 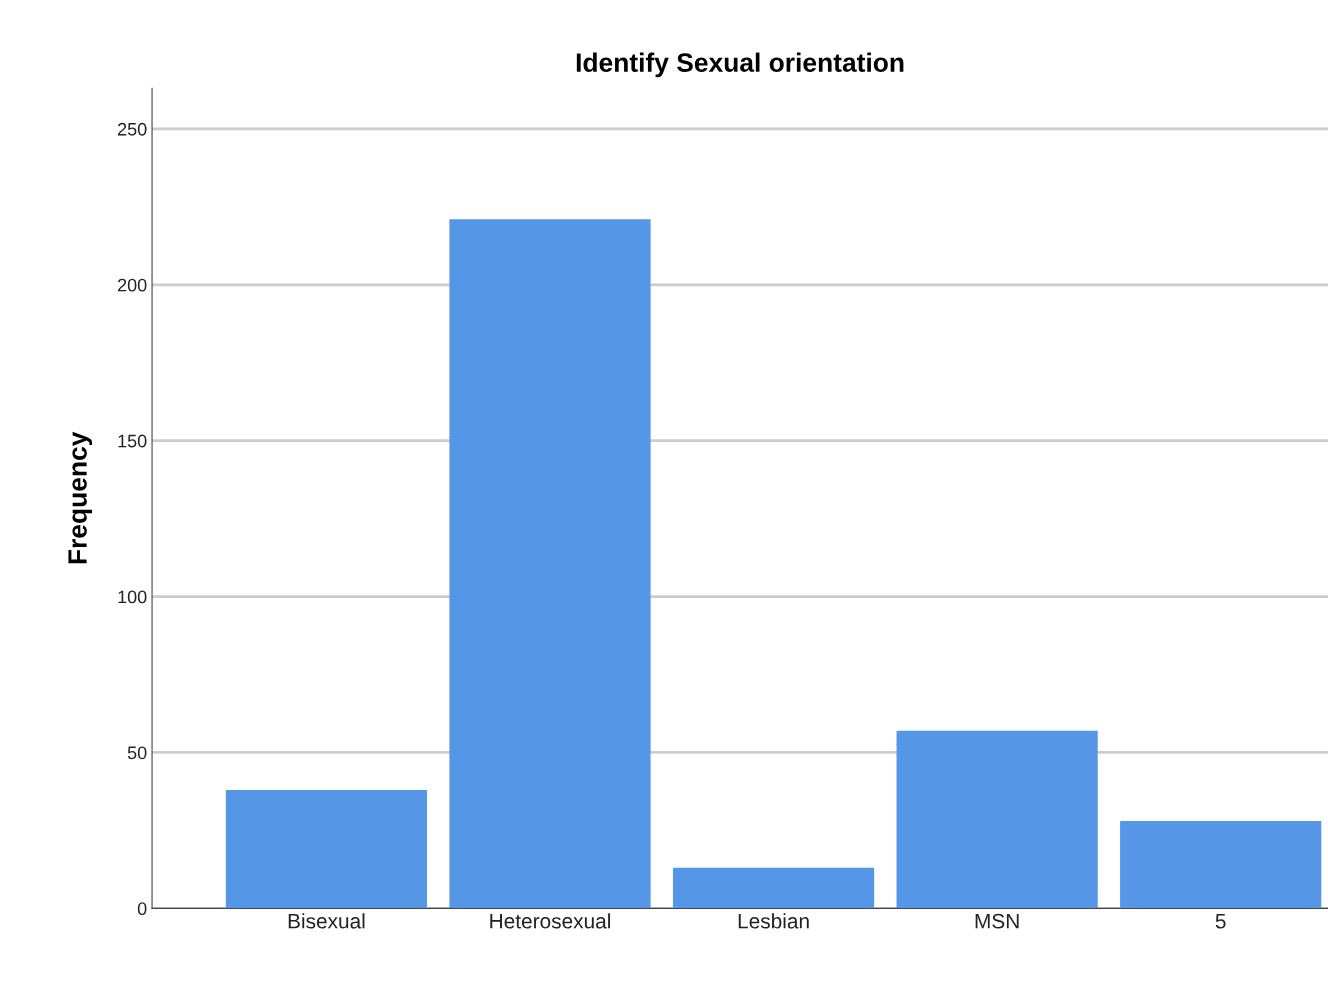 I want to click on y-axis-title: Frequency, so click(x=80, y=497).